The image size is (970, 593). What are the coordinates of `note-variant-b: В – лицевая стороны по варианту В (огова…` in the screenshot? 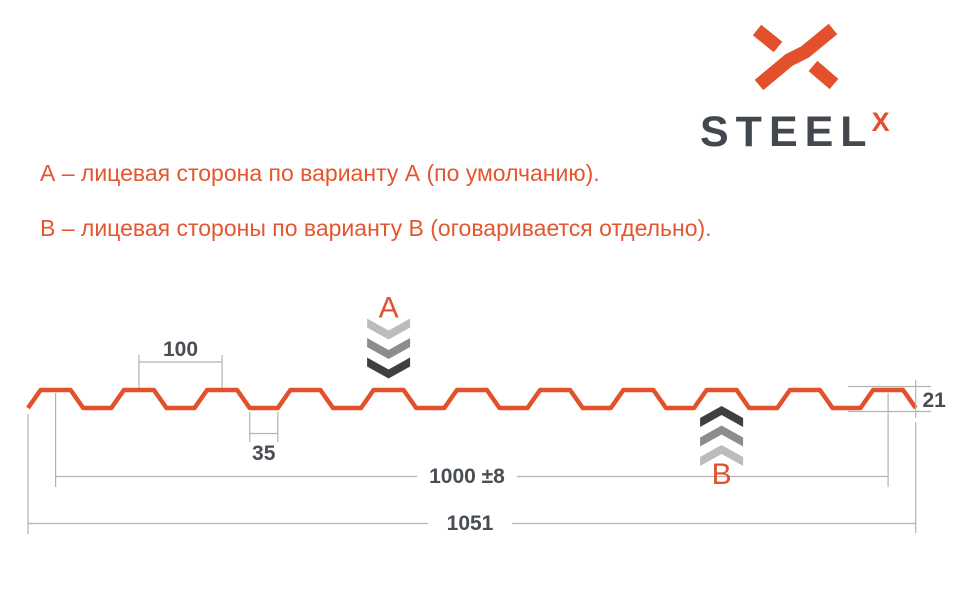 It's located at (376, 228).